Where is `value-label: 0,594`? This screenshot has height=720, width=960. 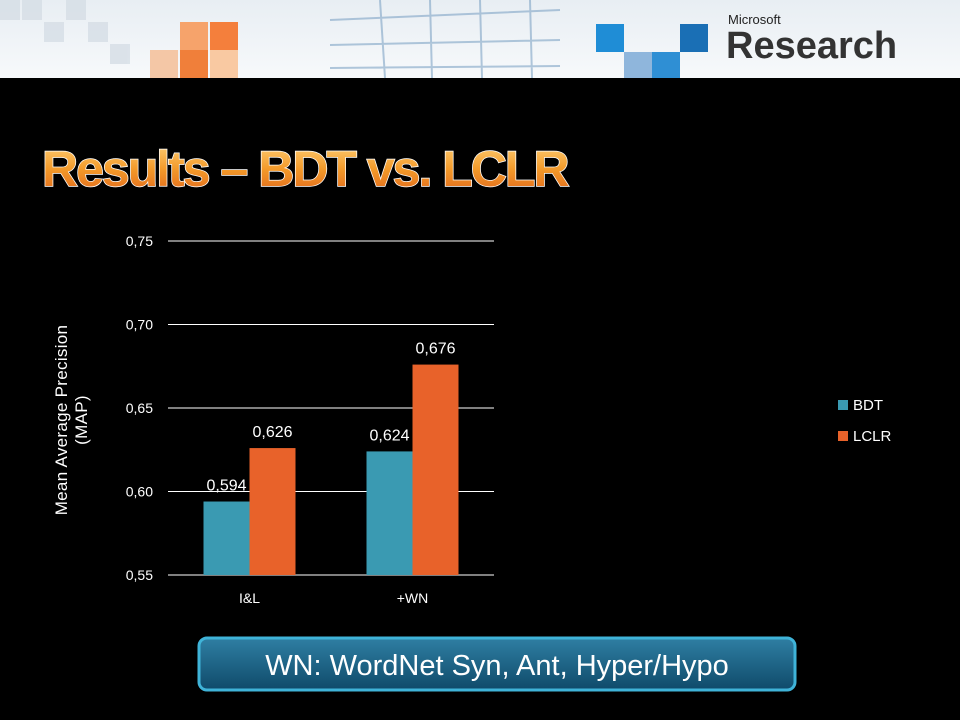 value-label: 0,594 is located at coordinates (226, 486).